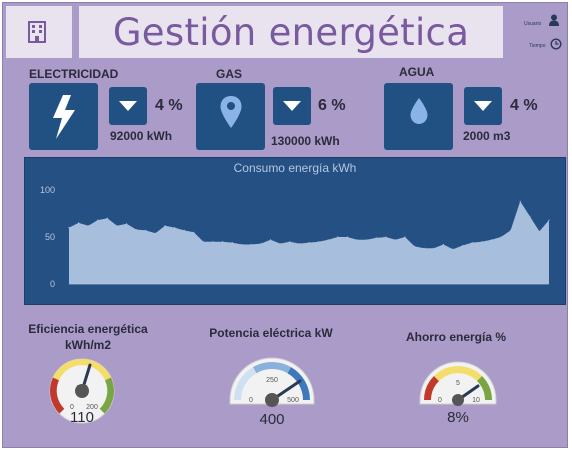  Describe the element at coordinates (82, 417) in the screenshot. I see `gauge-value-efficiency: 110` at that location.